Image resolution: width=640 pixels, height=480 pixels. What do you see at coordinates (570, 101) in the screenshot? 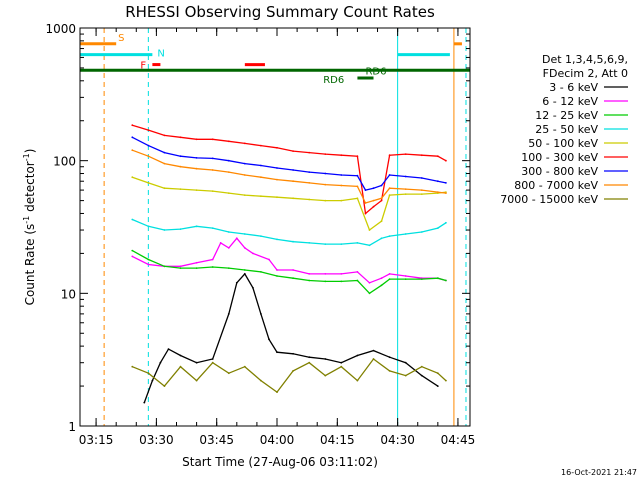
I see `legend-label-6-12-kev: 6 - 12 keV` at bounding box center [570, 101].